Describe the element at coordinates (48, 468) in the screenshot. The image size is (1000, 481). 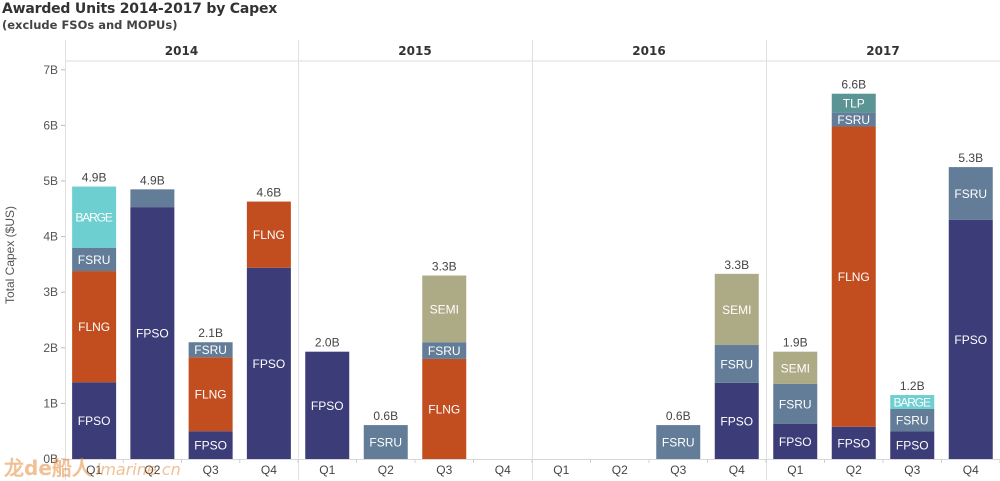
I see `watermark-brand: 龙de船人` at that location.